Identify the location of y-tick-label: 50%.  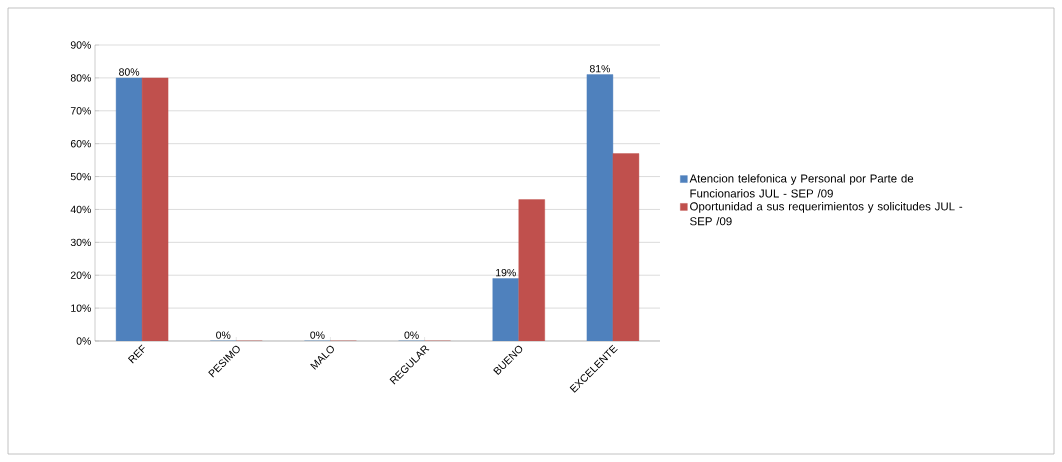
(80, 176).